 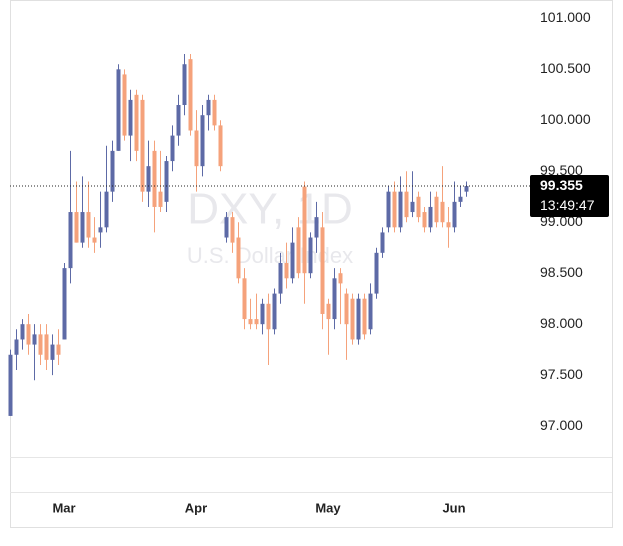 I want to click on watermark-subtitle: U.S. Dollar Index, so click(x=270, y=255).